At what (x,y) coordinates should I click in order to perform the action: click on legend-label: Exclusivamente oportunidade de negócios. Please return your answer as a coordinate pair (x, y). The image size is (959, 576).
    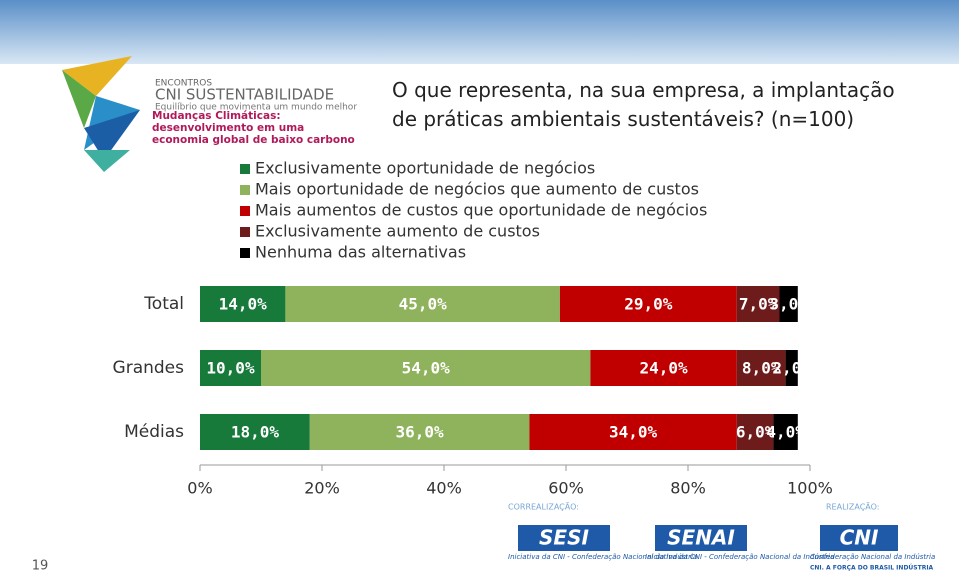
    Looking at the image, I should click on (425, 168).